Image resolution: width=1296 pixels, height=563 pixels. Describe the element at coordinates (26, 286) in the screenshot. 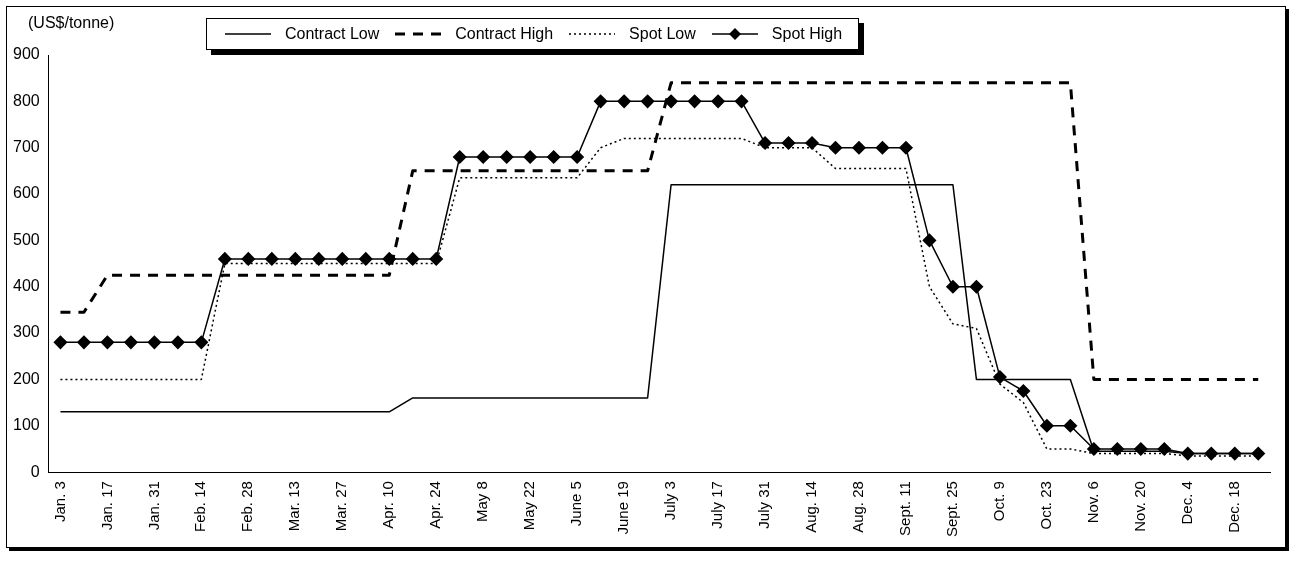

I see `y-tick-label: 400` at that location.